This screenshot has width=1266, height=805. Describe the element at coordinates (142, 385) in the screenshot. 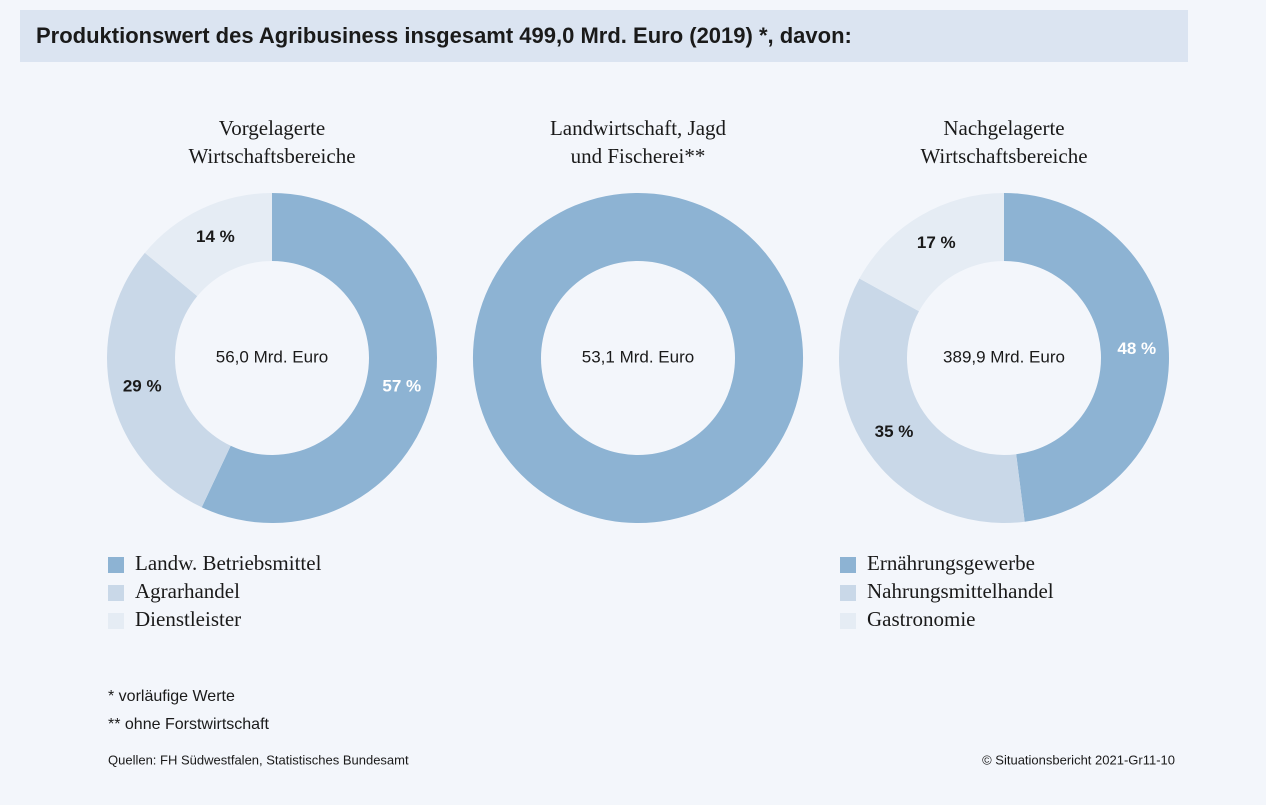

I see `value-label: 29 %` at that location.